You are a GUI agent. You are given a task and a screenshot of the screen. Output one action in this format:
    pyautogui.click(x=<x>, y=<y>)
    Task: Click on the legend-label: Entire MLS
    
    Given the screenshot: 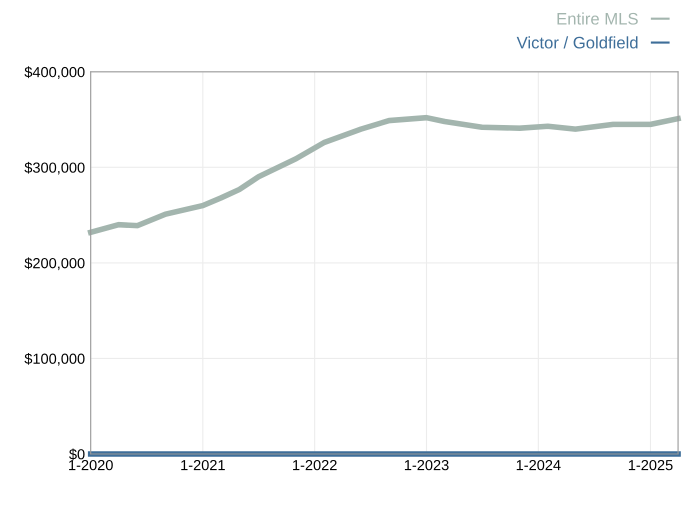 What is the action you would take?
    pyautogui.click(x=597, y=18)
    